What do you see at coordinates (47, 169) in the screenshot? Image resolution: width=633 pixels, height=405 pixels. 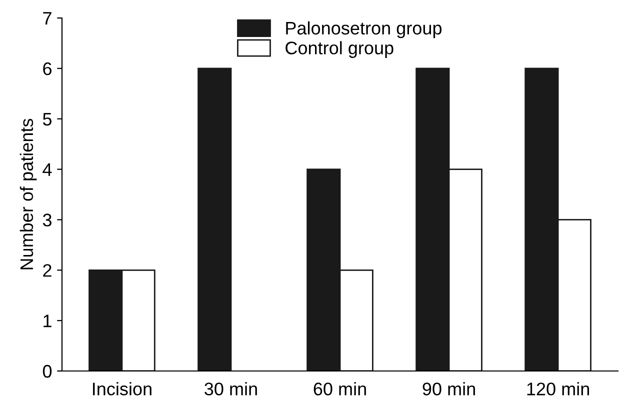 I see `y-tick-label: 4` at bounding box center [47, 169].